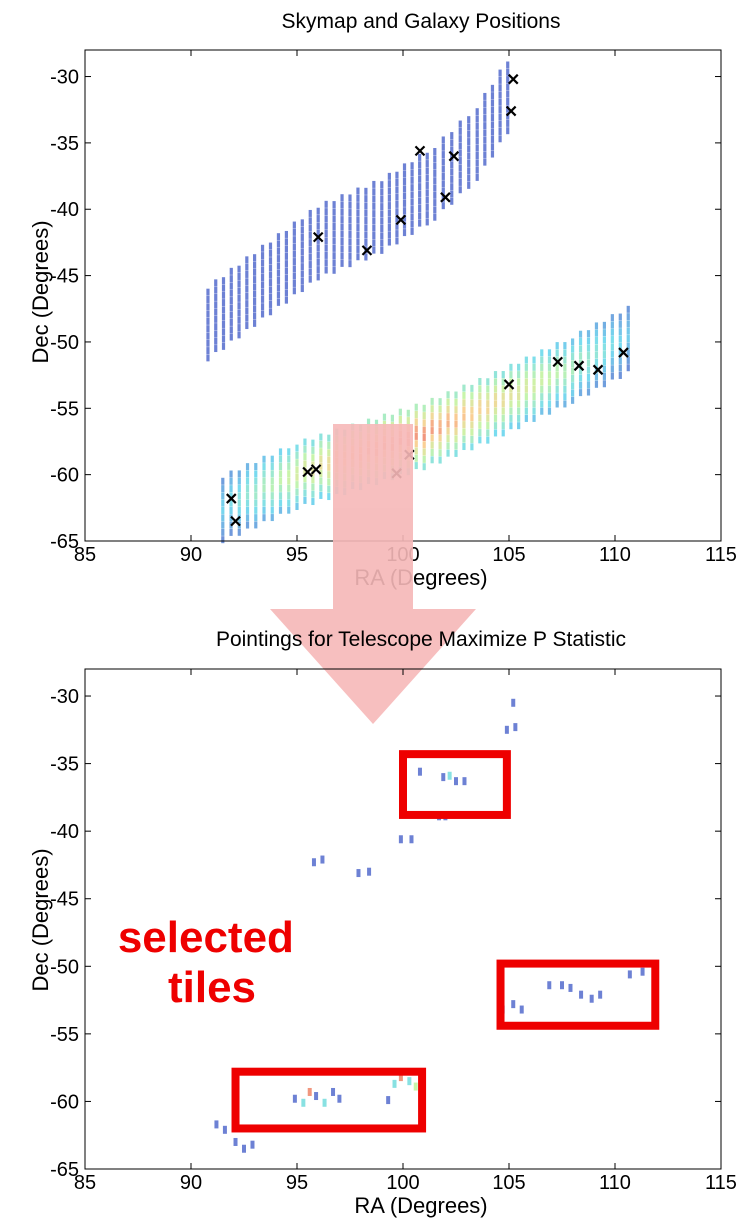 This screenshot has height=1219, width=742. I want to click on y-tick-label: -55, so click(64, 1035).